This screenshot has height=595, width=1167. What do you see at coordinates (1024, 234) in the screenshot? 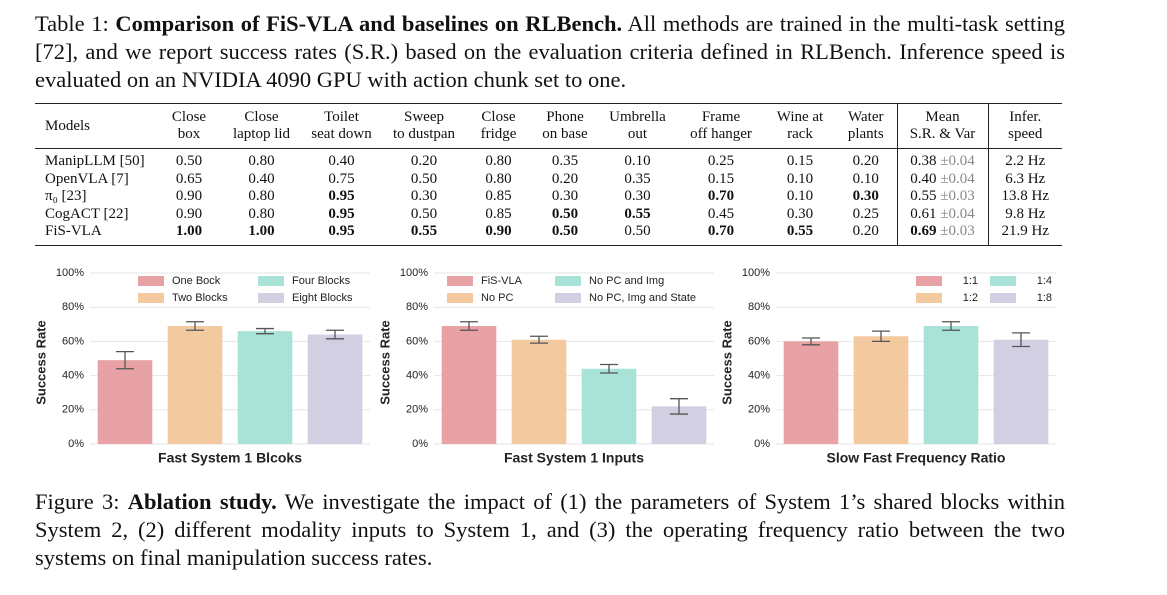
I see `speed-cell: 21.9 Hz` at bounding box center [1024, 234].